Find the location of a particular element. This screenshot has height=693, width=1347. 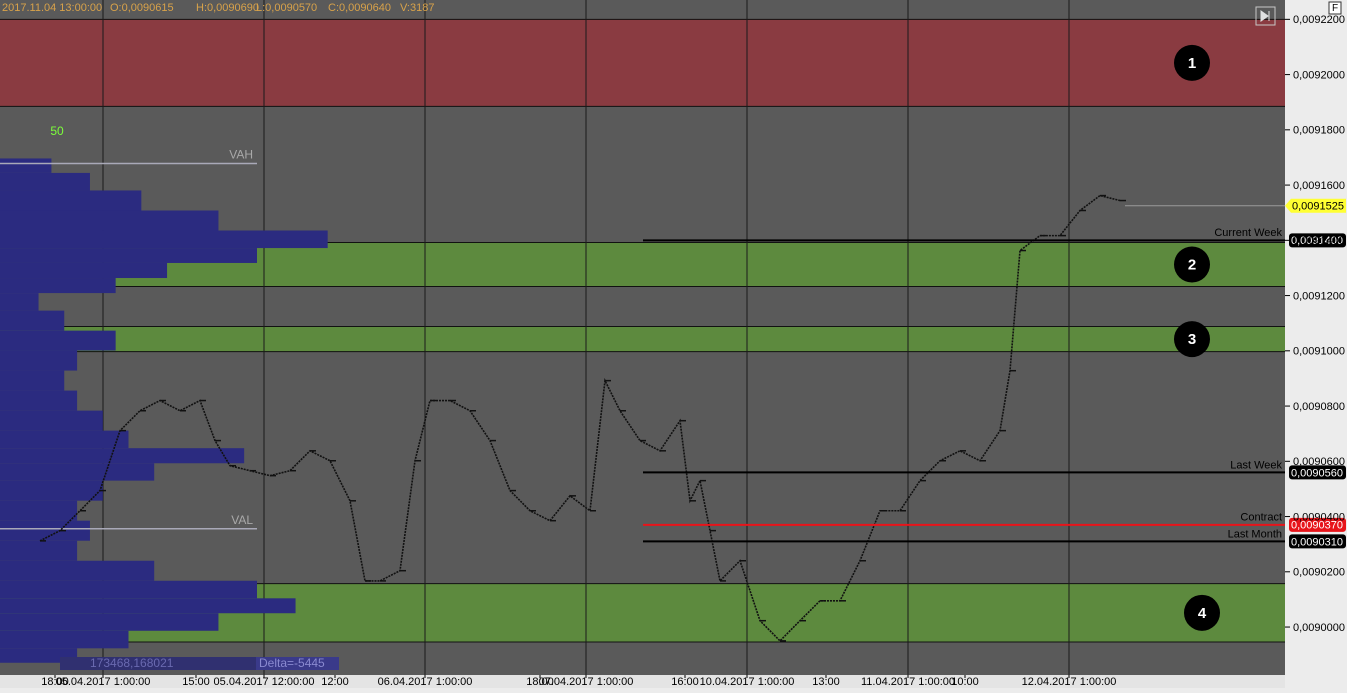

x-tick-label: 05.04.2017 12:00:00 is located at coordinates (264, 682).